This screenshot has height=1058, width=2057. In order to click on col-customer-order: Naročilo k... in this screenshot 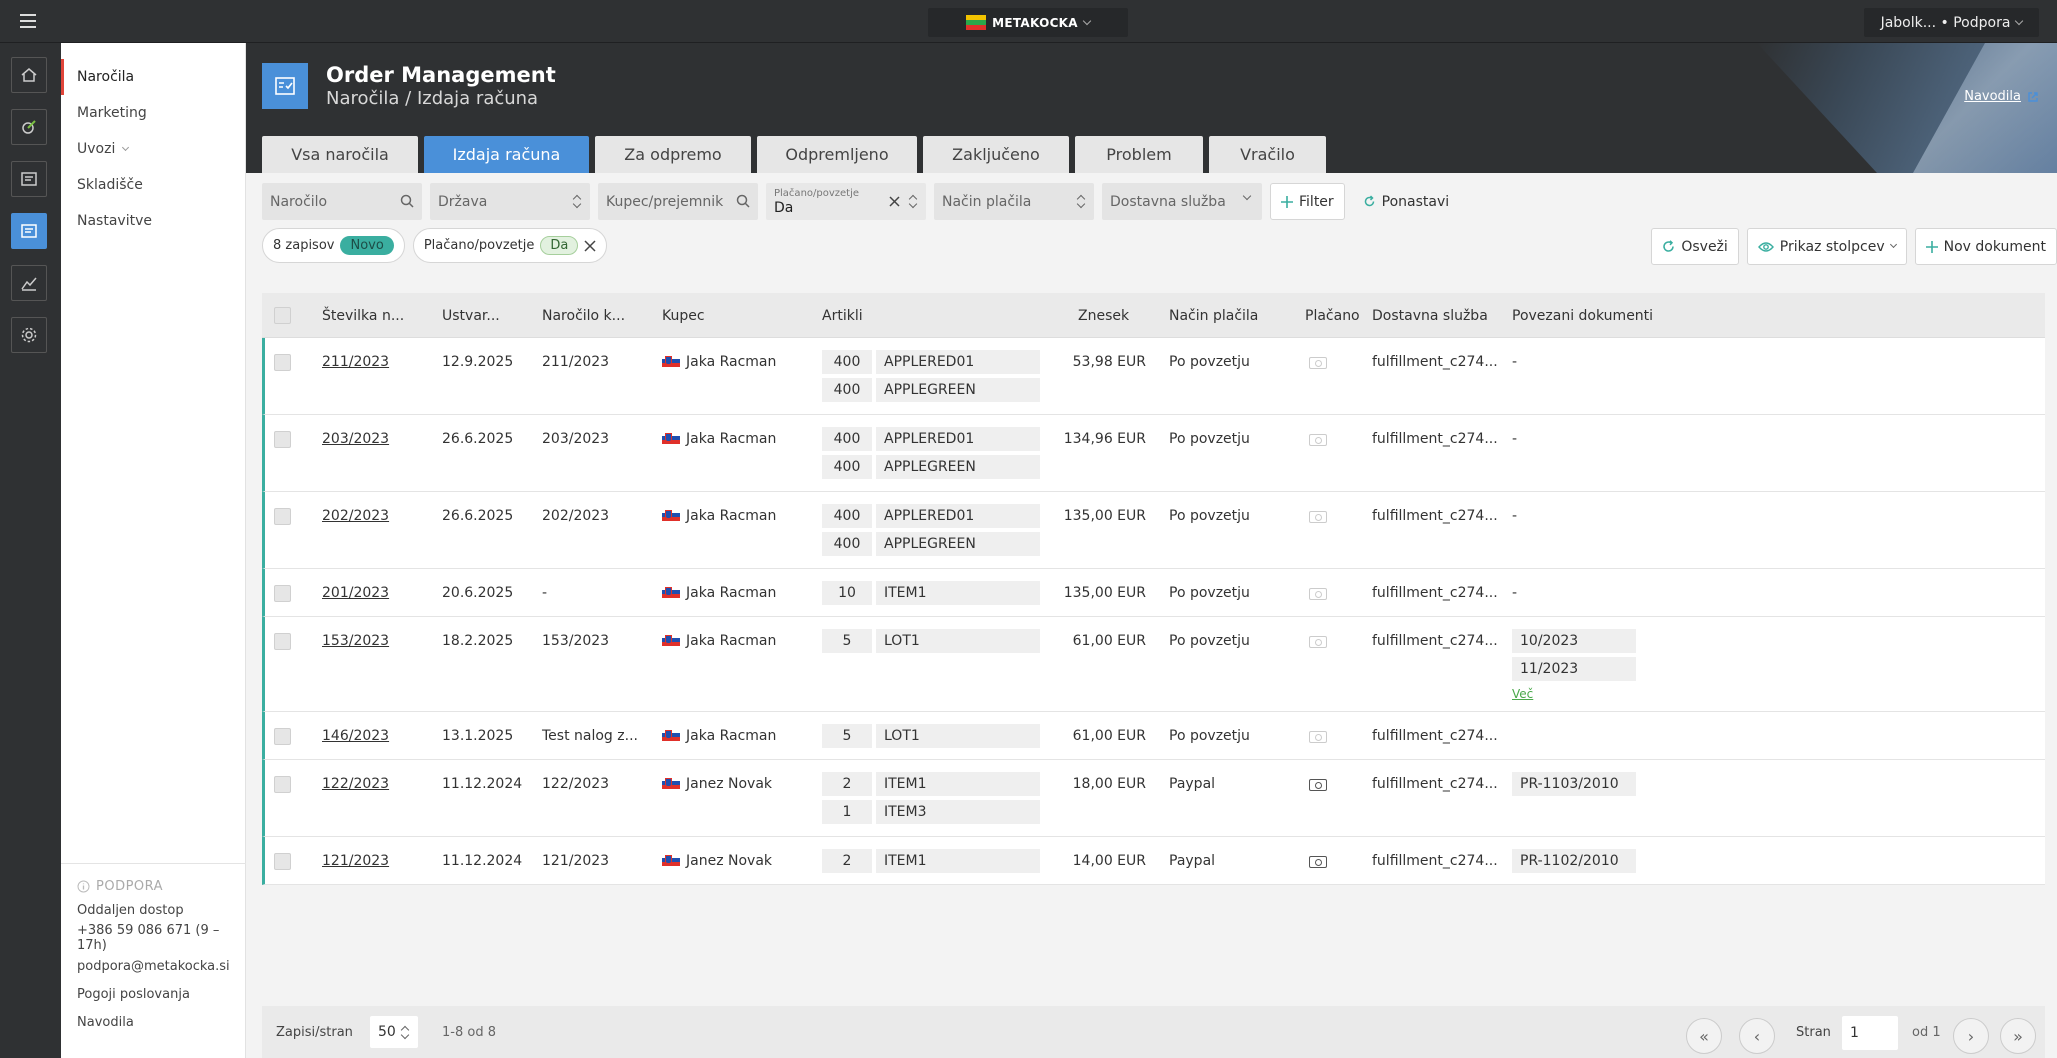, I will do `click(584, 315)`.